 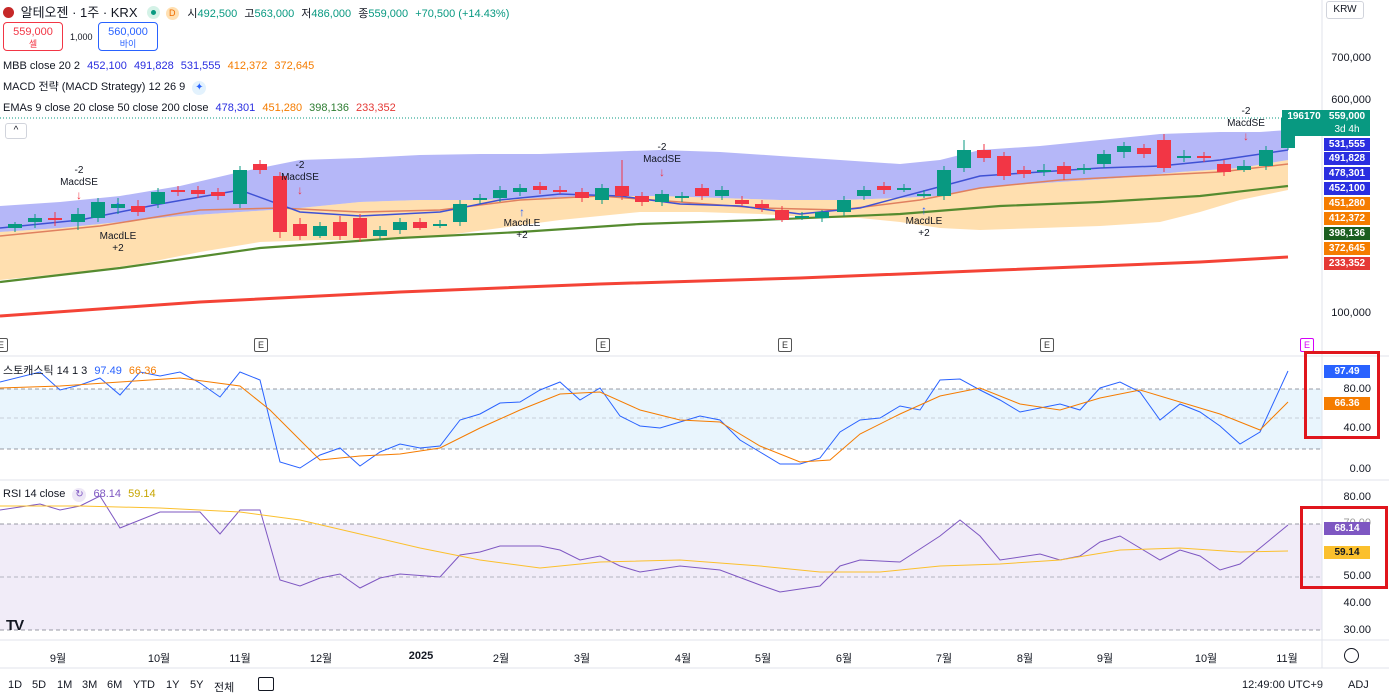 I want to click on ema-50-line, so click(x=644, y=234).